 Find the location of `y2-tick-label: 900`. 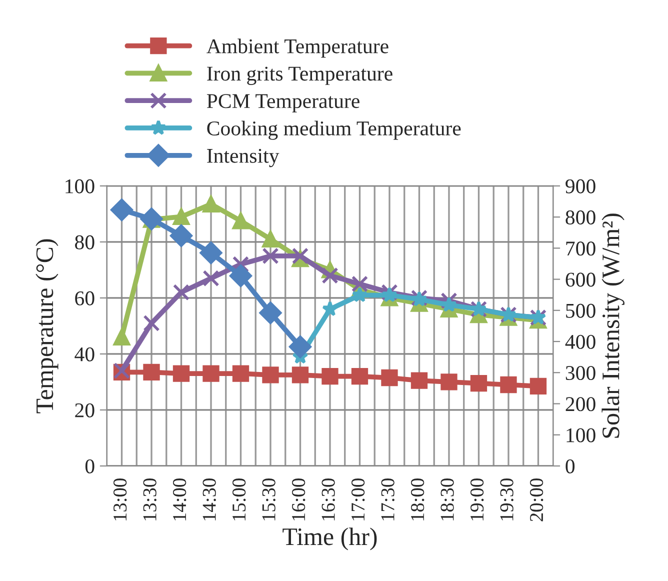

y2-tick-label: 900 is located at coordinates (581, 186).